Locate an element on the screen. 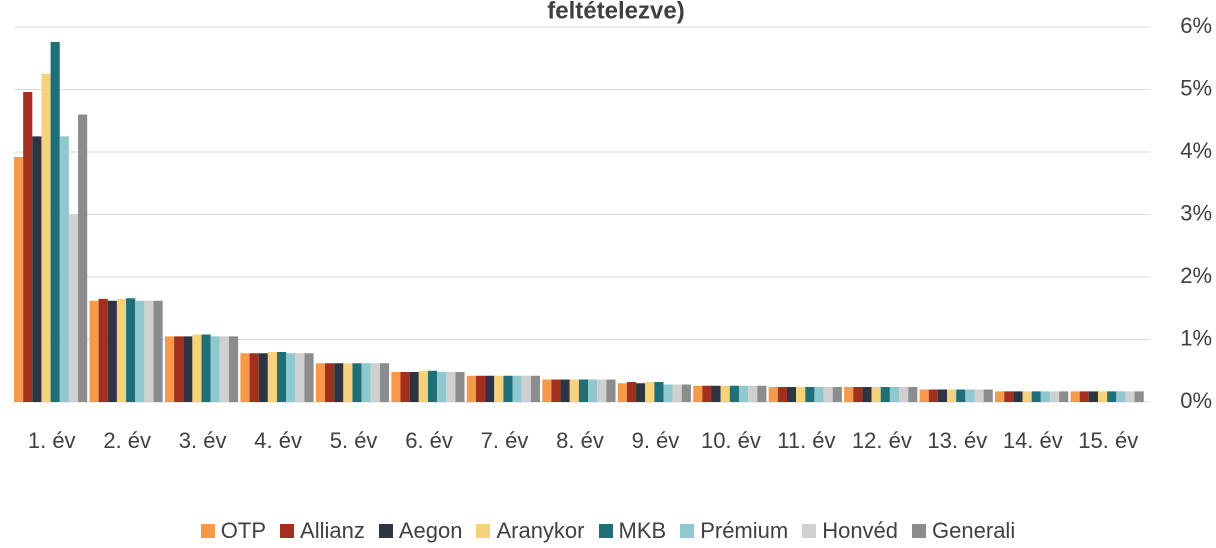 This screenshot has height=548, width=1216. x-tick-label: 12. év is located at coordinates (881, 440).